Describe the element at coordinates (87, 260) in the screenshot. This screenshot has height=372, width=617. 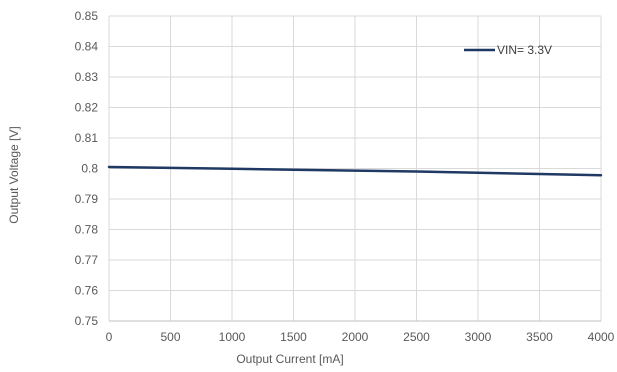
I see `y-tick-label: 0.77` at that location.